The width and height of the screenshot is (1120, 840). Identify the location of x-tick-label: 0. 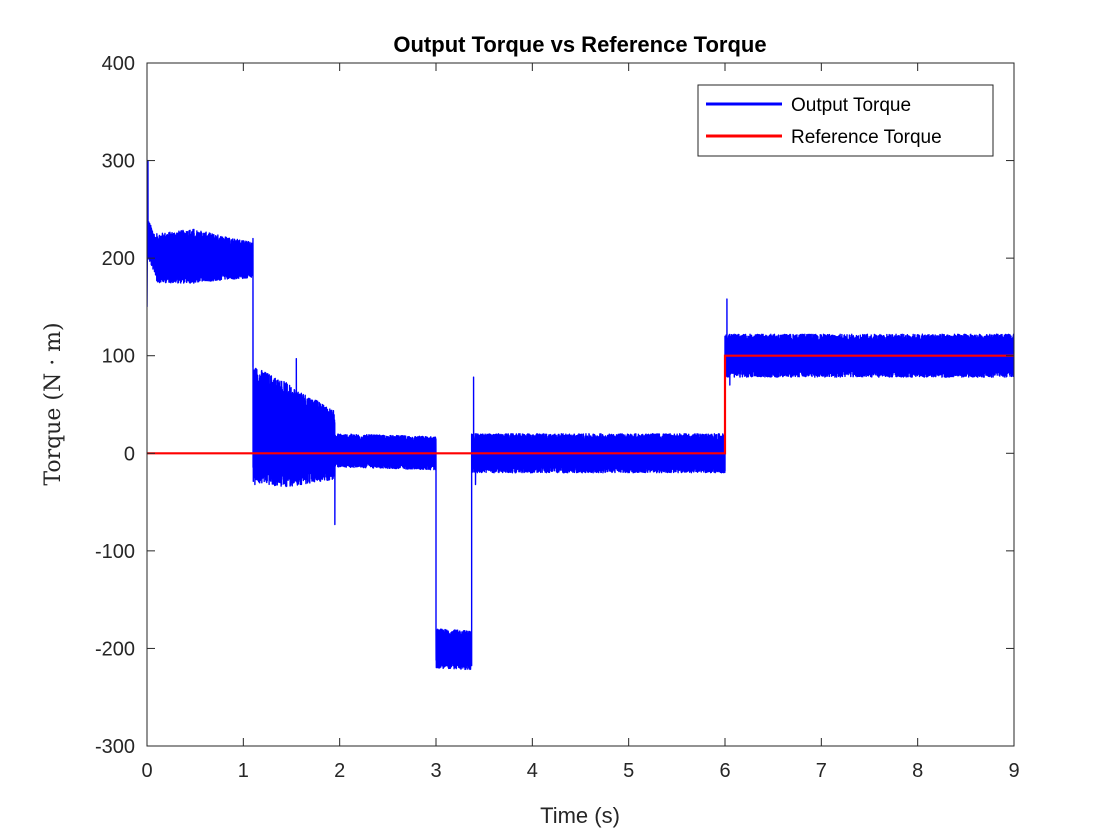
(146, 771).